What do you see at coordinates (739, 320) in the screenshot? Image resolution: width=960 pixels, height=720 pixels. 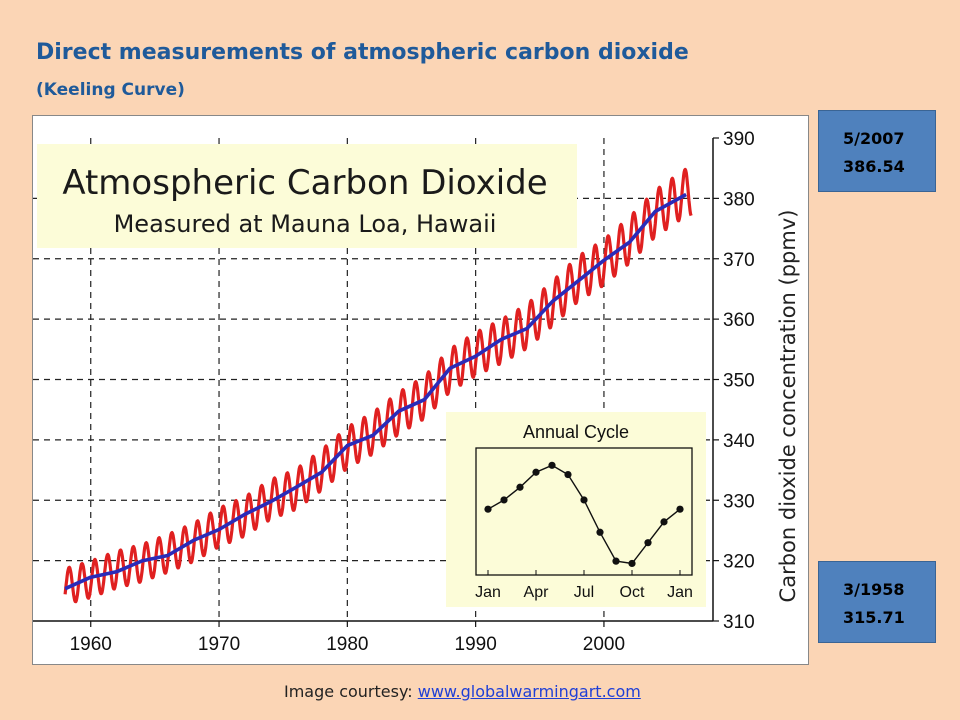 I see `y-tick-label: 360` at bounding box center [739, 320].